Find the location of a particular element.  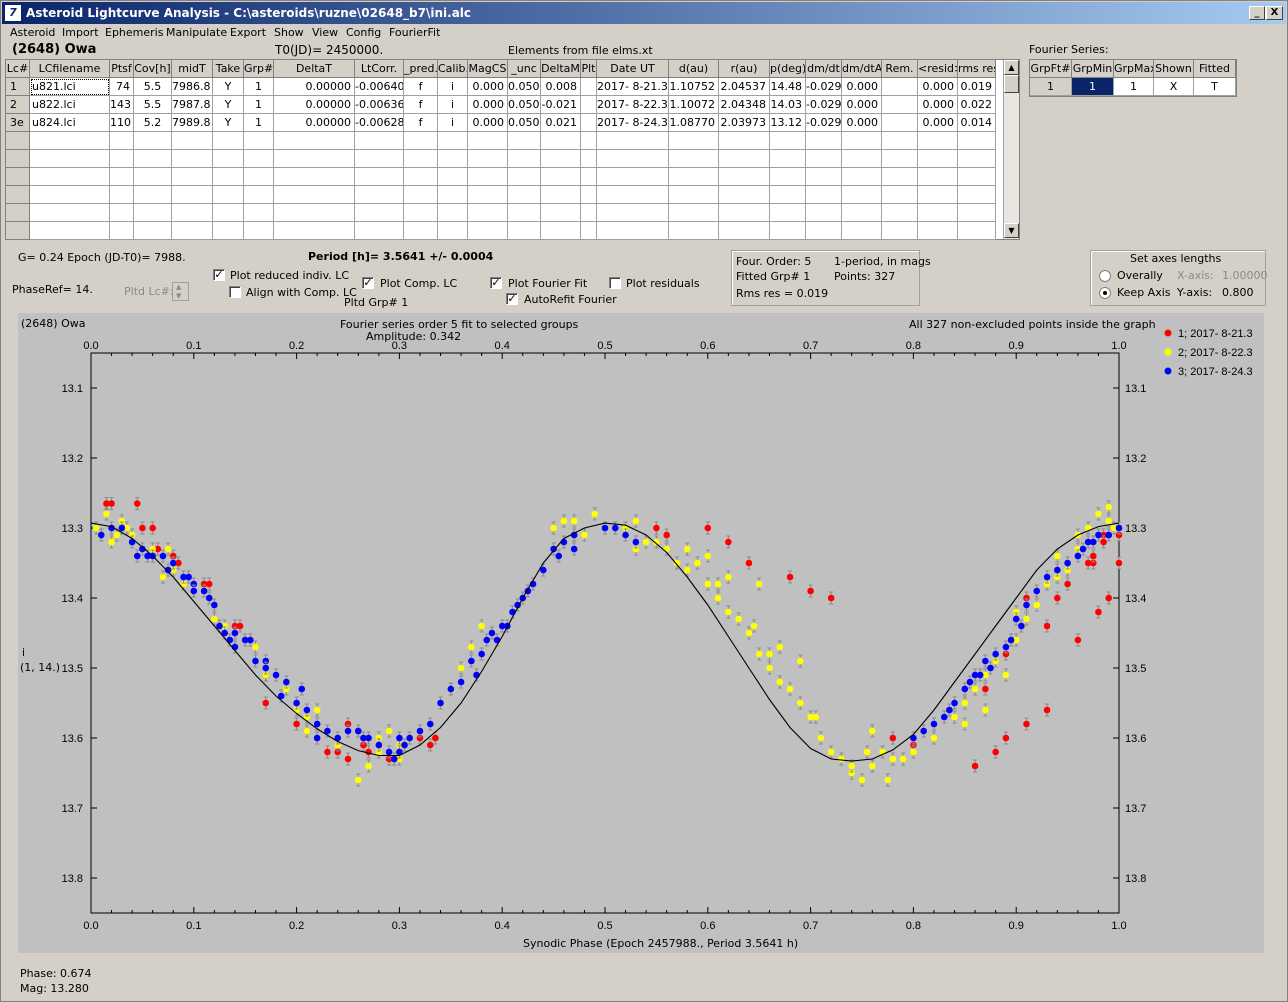

lc-col-header: Cov[h] is located at coordinates (153, 69).